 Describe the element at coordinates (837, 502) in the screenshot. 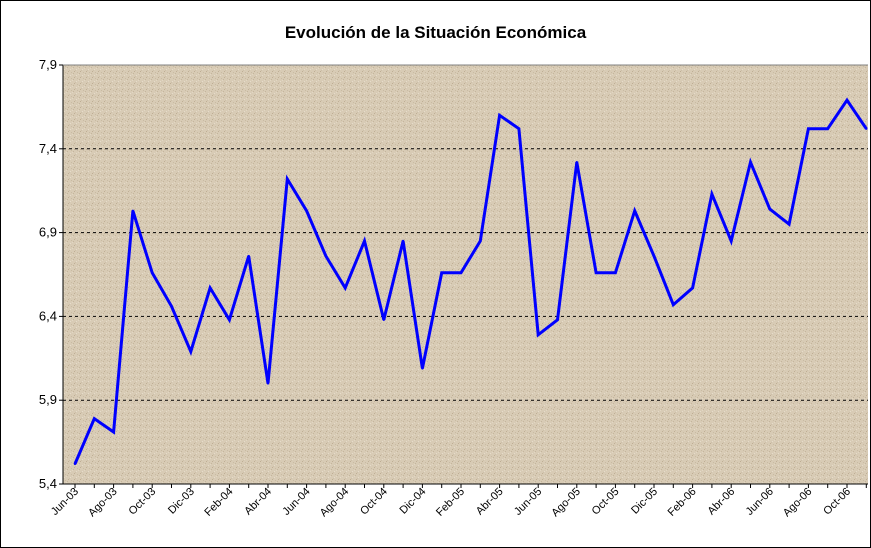

I see `x-tick-label: Oct-06` at that location.